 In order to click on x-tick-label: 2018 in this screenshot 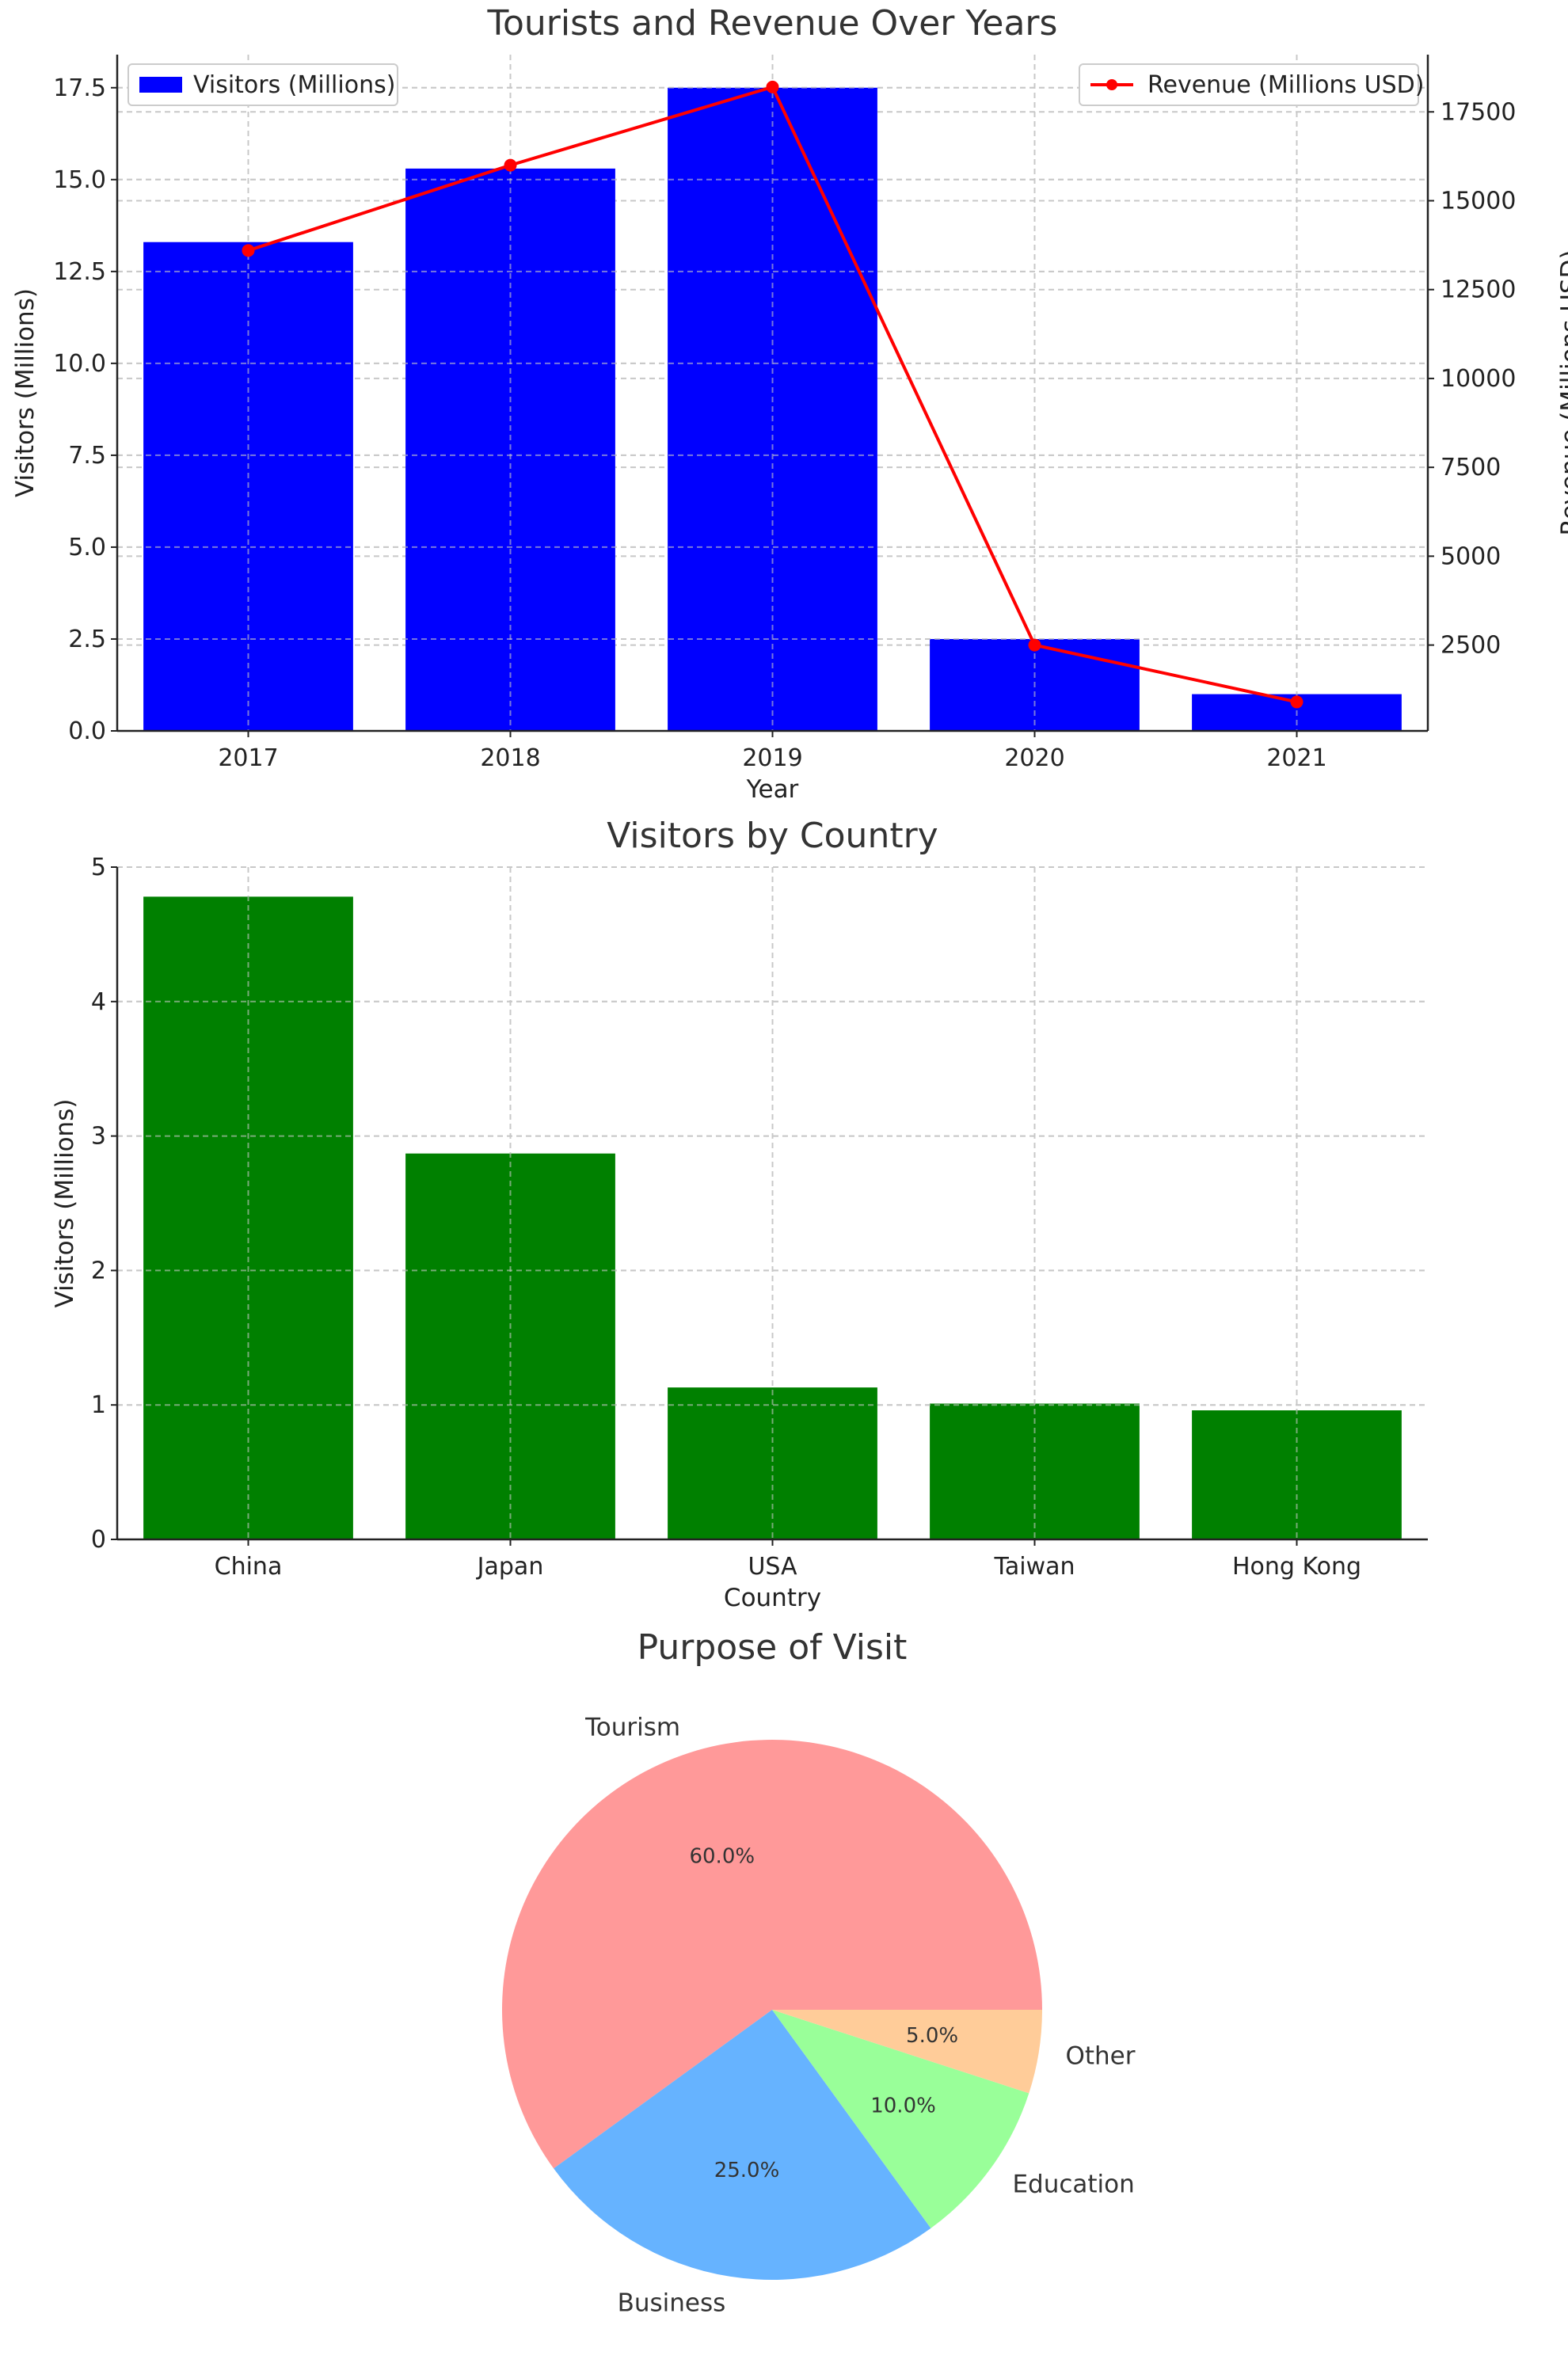, I will do `click(510, 758)`.